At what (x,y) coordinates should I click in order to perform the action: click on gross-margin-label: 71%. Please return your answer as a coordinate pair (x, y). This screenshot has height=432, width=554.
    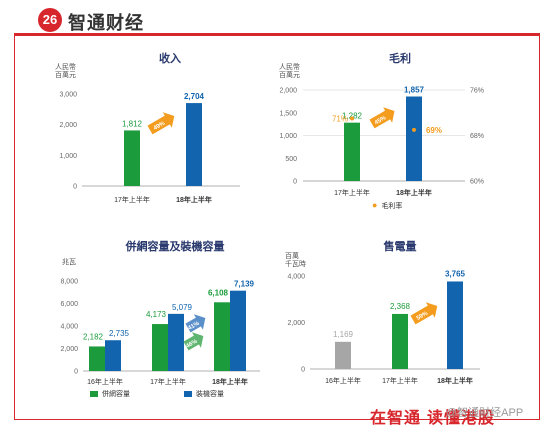
    Looking at the image, I should click on (340, 118).